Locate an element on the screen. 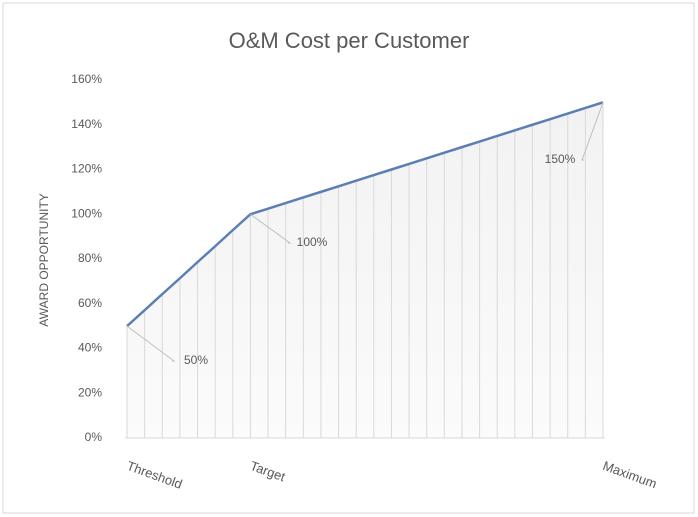  y-tick-label: 0% is located at coordinates (94, 437).